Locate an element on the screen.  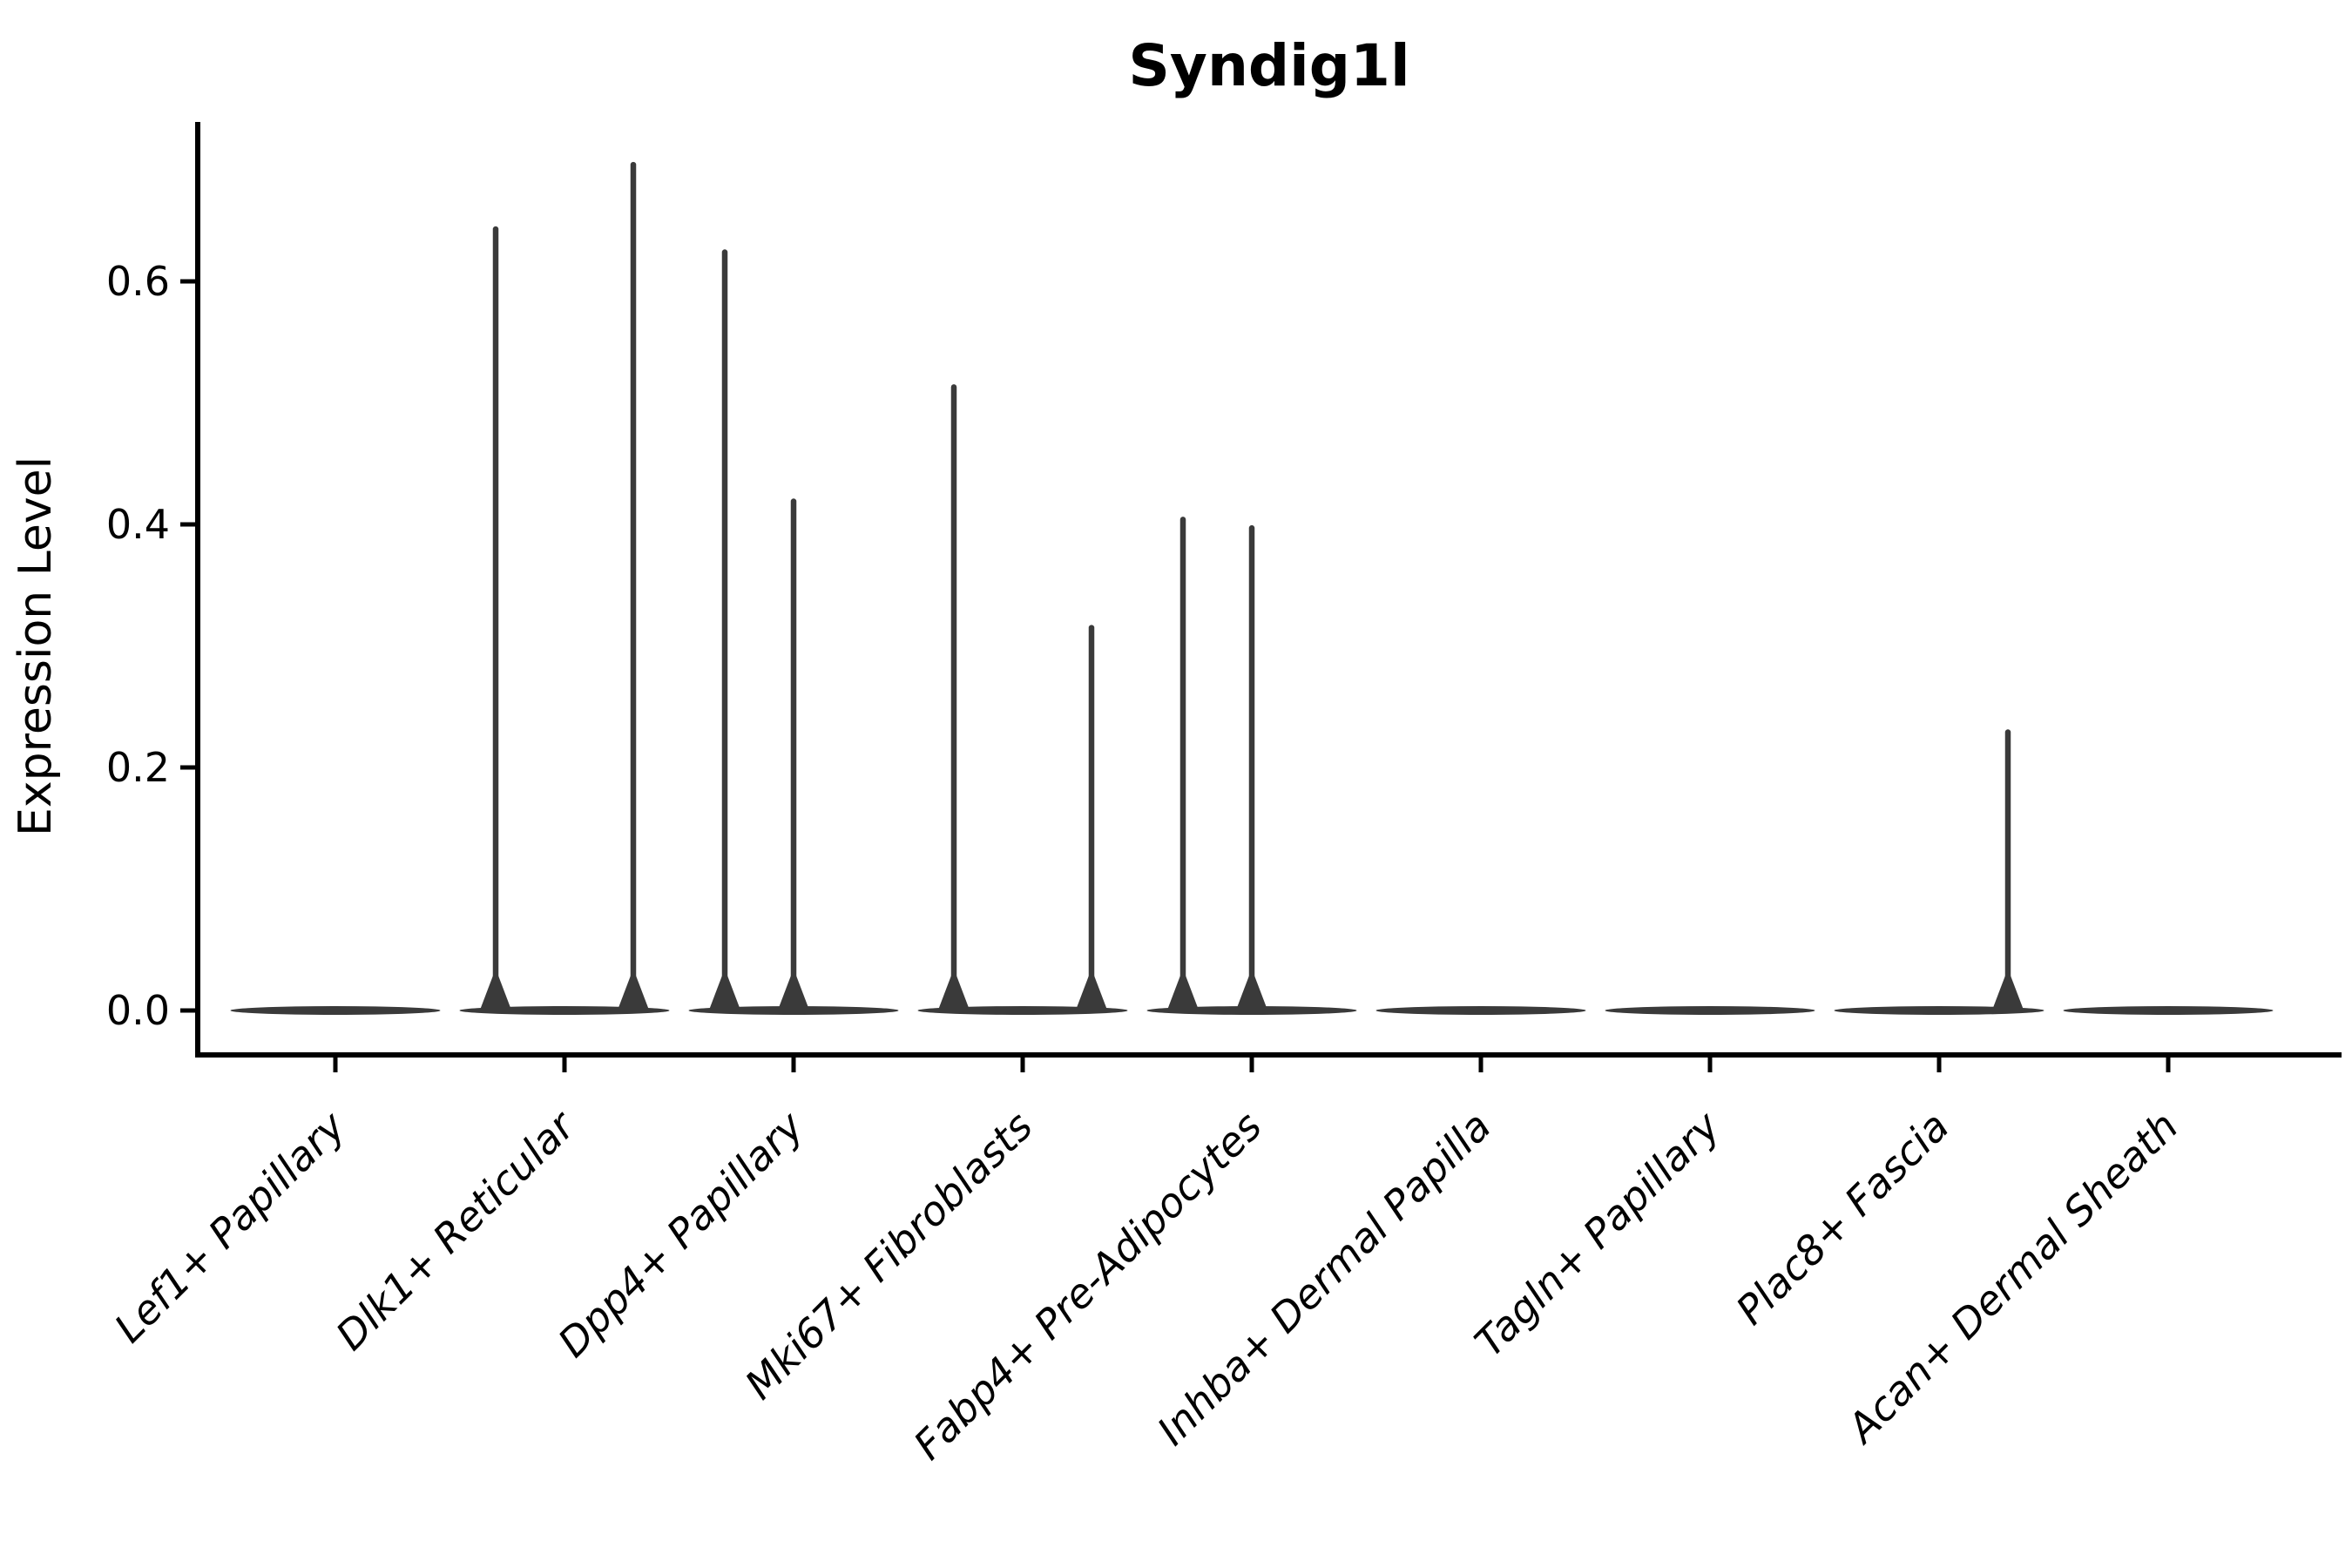
x-tick-label: Plac8+ Fascia is located at coordinates (1842, 1218).